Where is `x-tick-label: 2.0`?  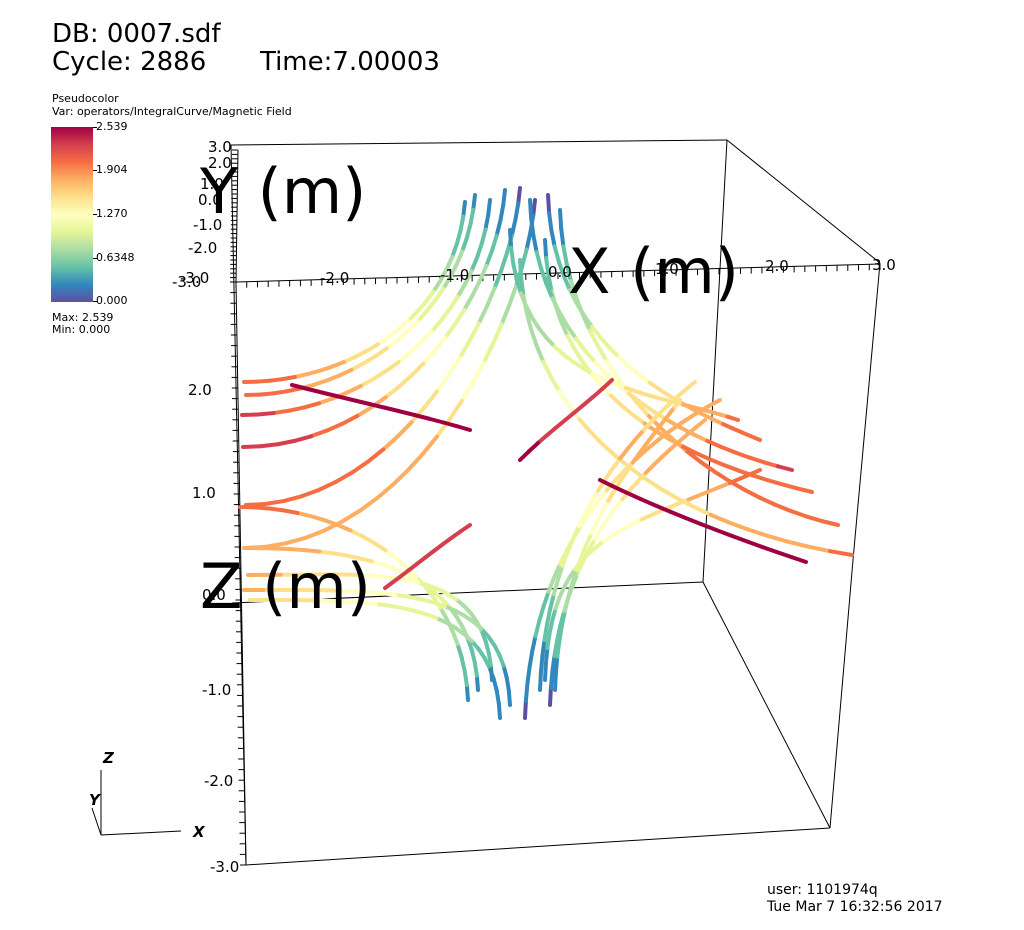 x-tick-label: 2.0 is located at coordinates (777, 266).